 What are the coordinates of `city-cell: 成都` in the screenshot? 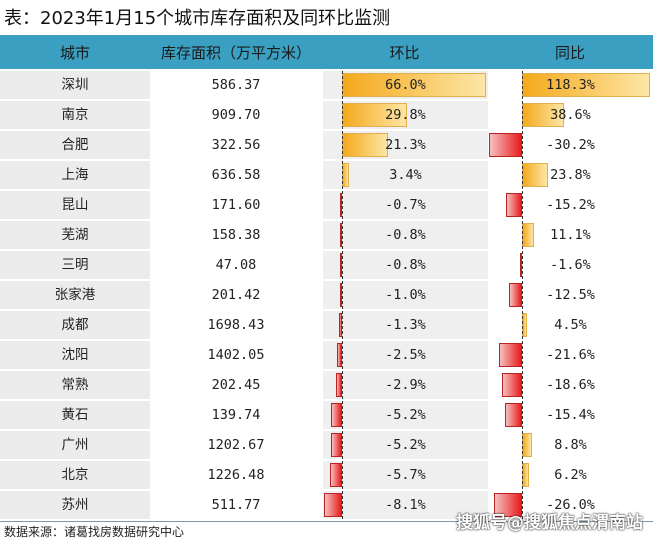 It's located at (75, 325).